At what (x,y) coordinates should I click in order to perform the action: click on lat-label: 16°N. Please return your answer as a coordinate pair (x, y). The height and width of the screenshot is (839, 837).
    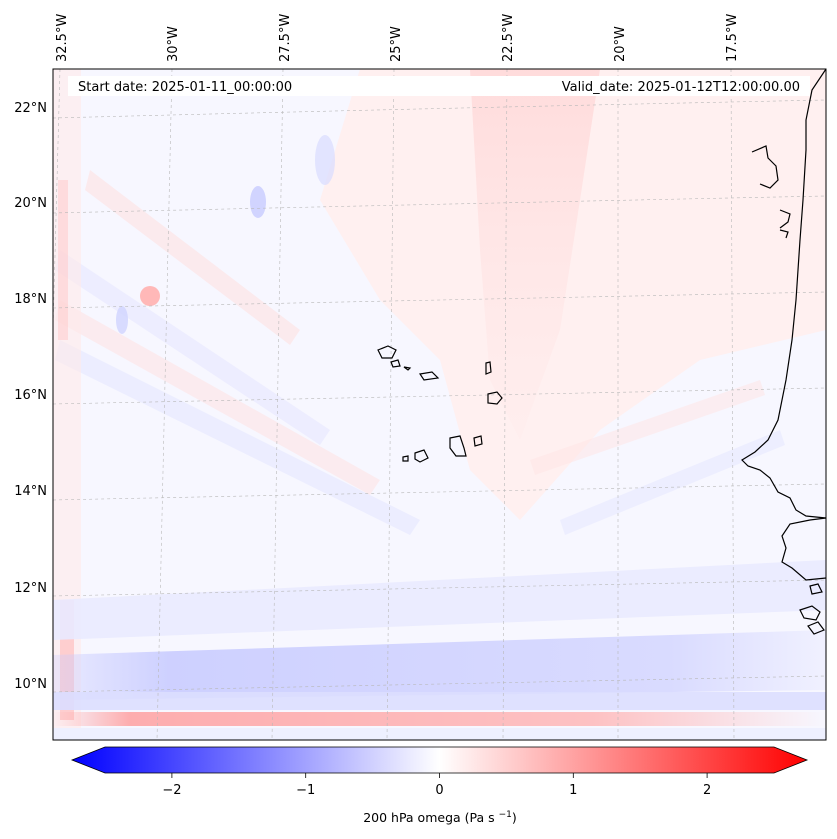
    Looking at the image, I should click on (30, 395).